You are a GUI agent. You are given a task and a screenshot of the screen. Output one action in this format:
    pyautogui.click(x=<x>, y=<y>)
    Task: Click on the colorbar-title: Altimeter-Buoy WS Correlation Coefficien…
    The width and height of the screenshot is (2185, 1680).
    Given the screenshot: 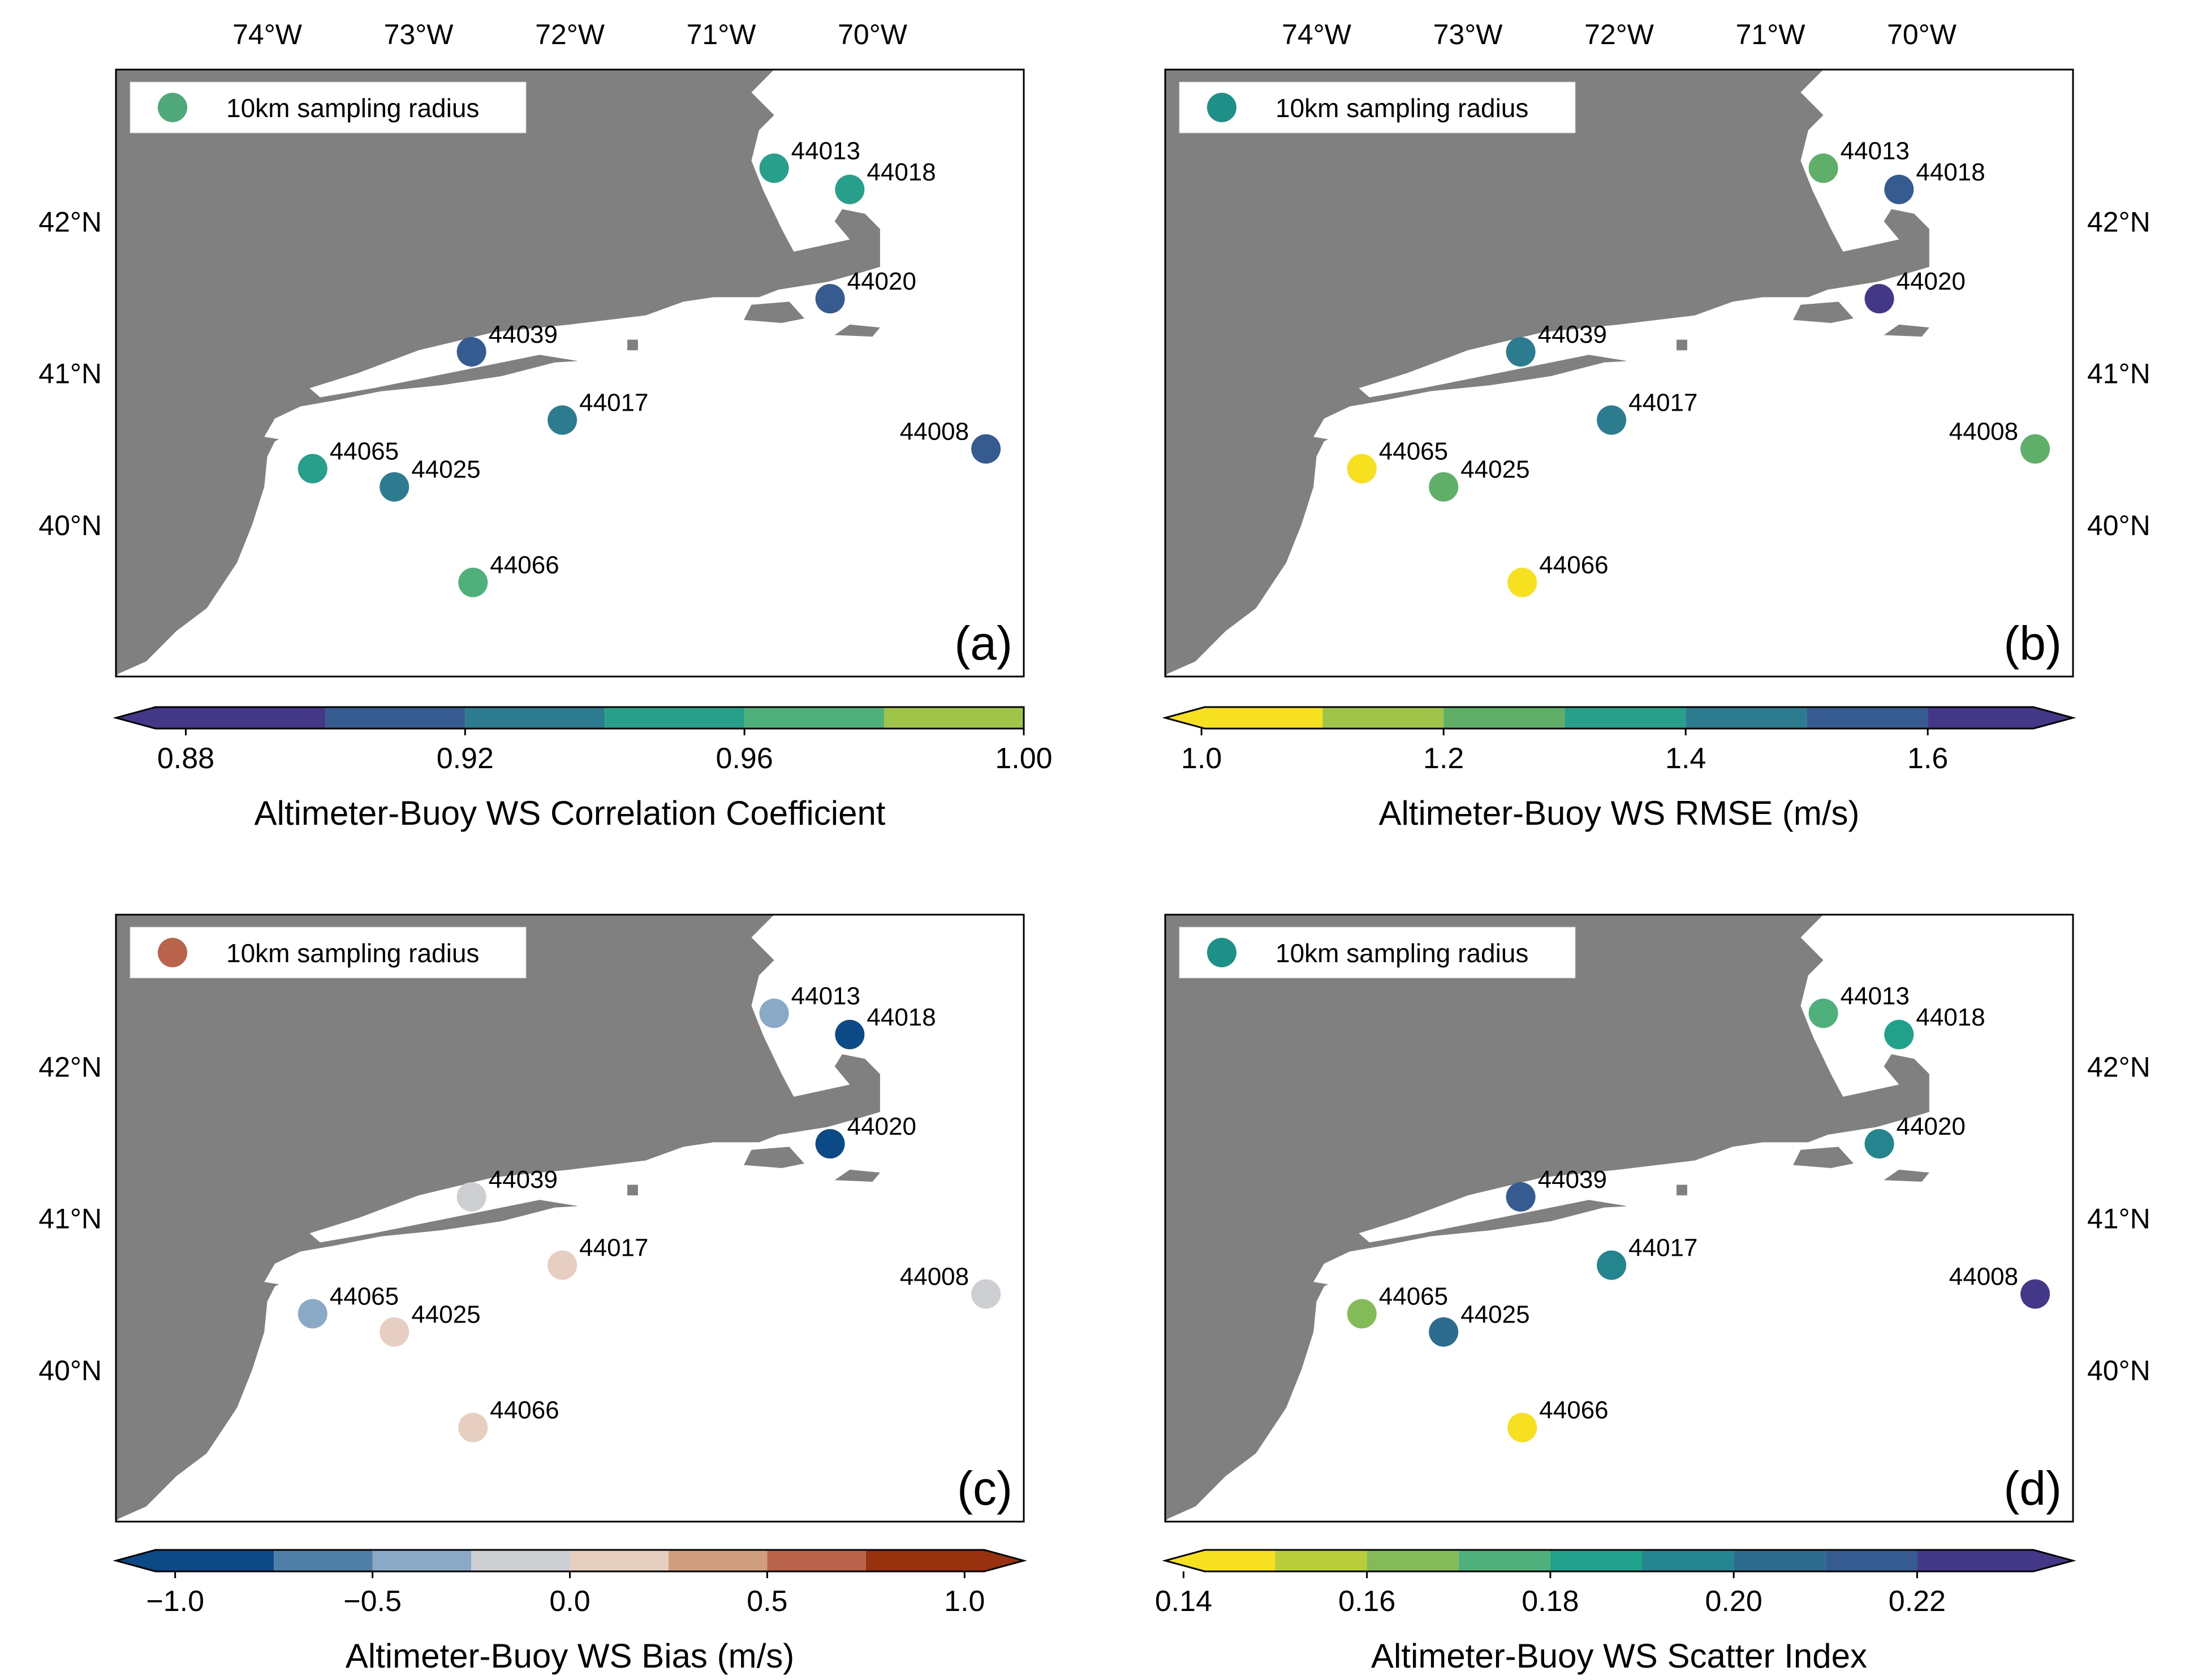 What is the action you would take?
    pyautogui.click(x=570, y=813)
    